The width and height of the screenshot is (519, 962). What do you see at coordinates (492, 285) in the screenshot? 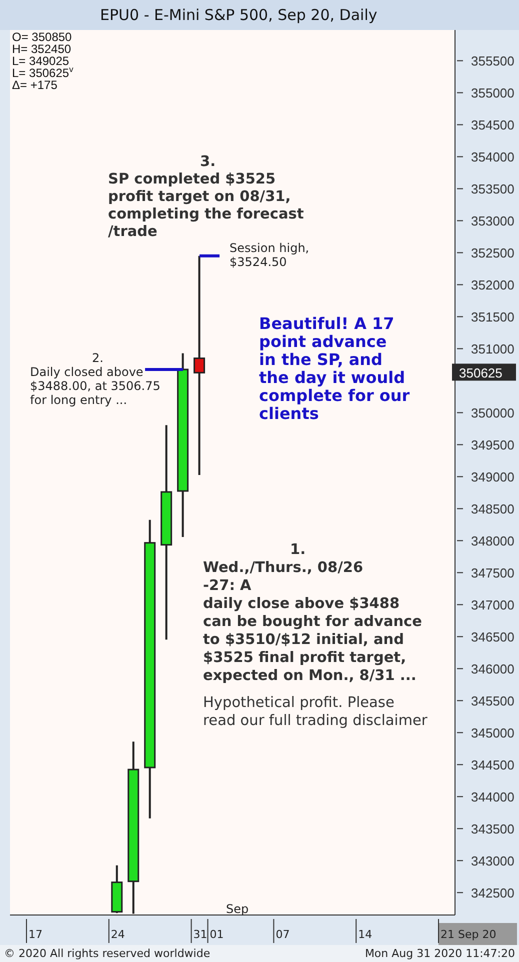
I see `y-tick-label: 352000` at bounding box center [492, 285].